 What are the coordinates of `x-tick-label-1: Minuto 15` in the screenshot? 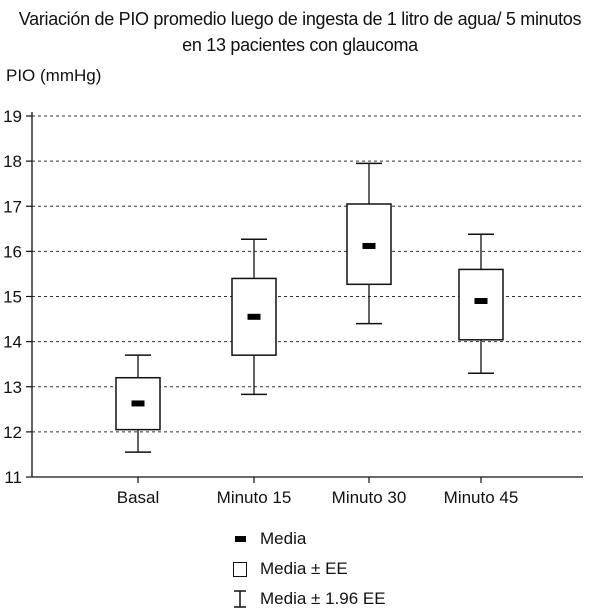 It's located at (254, 497).